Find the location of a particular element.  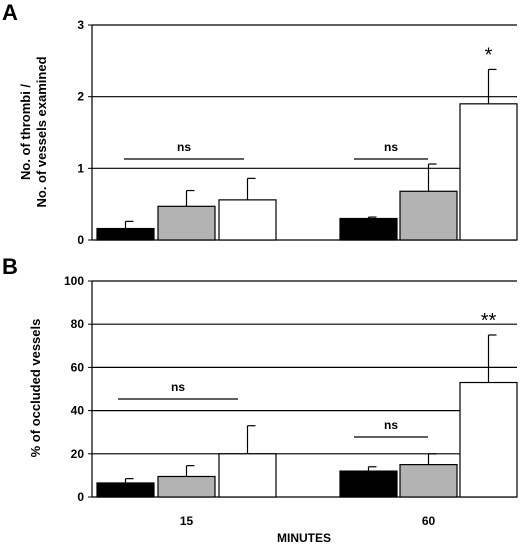

y-axis-title: No. of thrombi /No. of vessels examined is located at coordinates (33, 131).